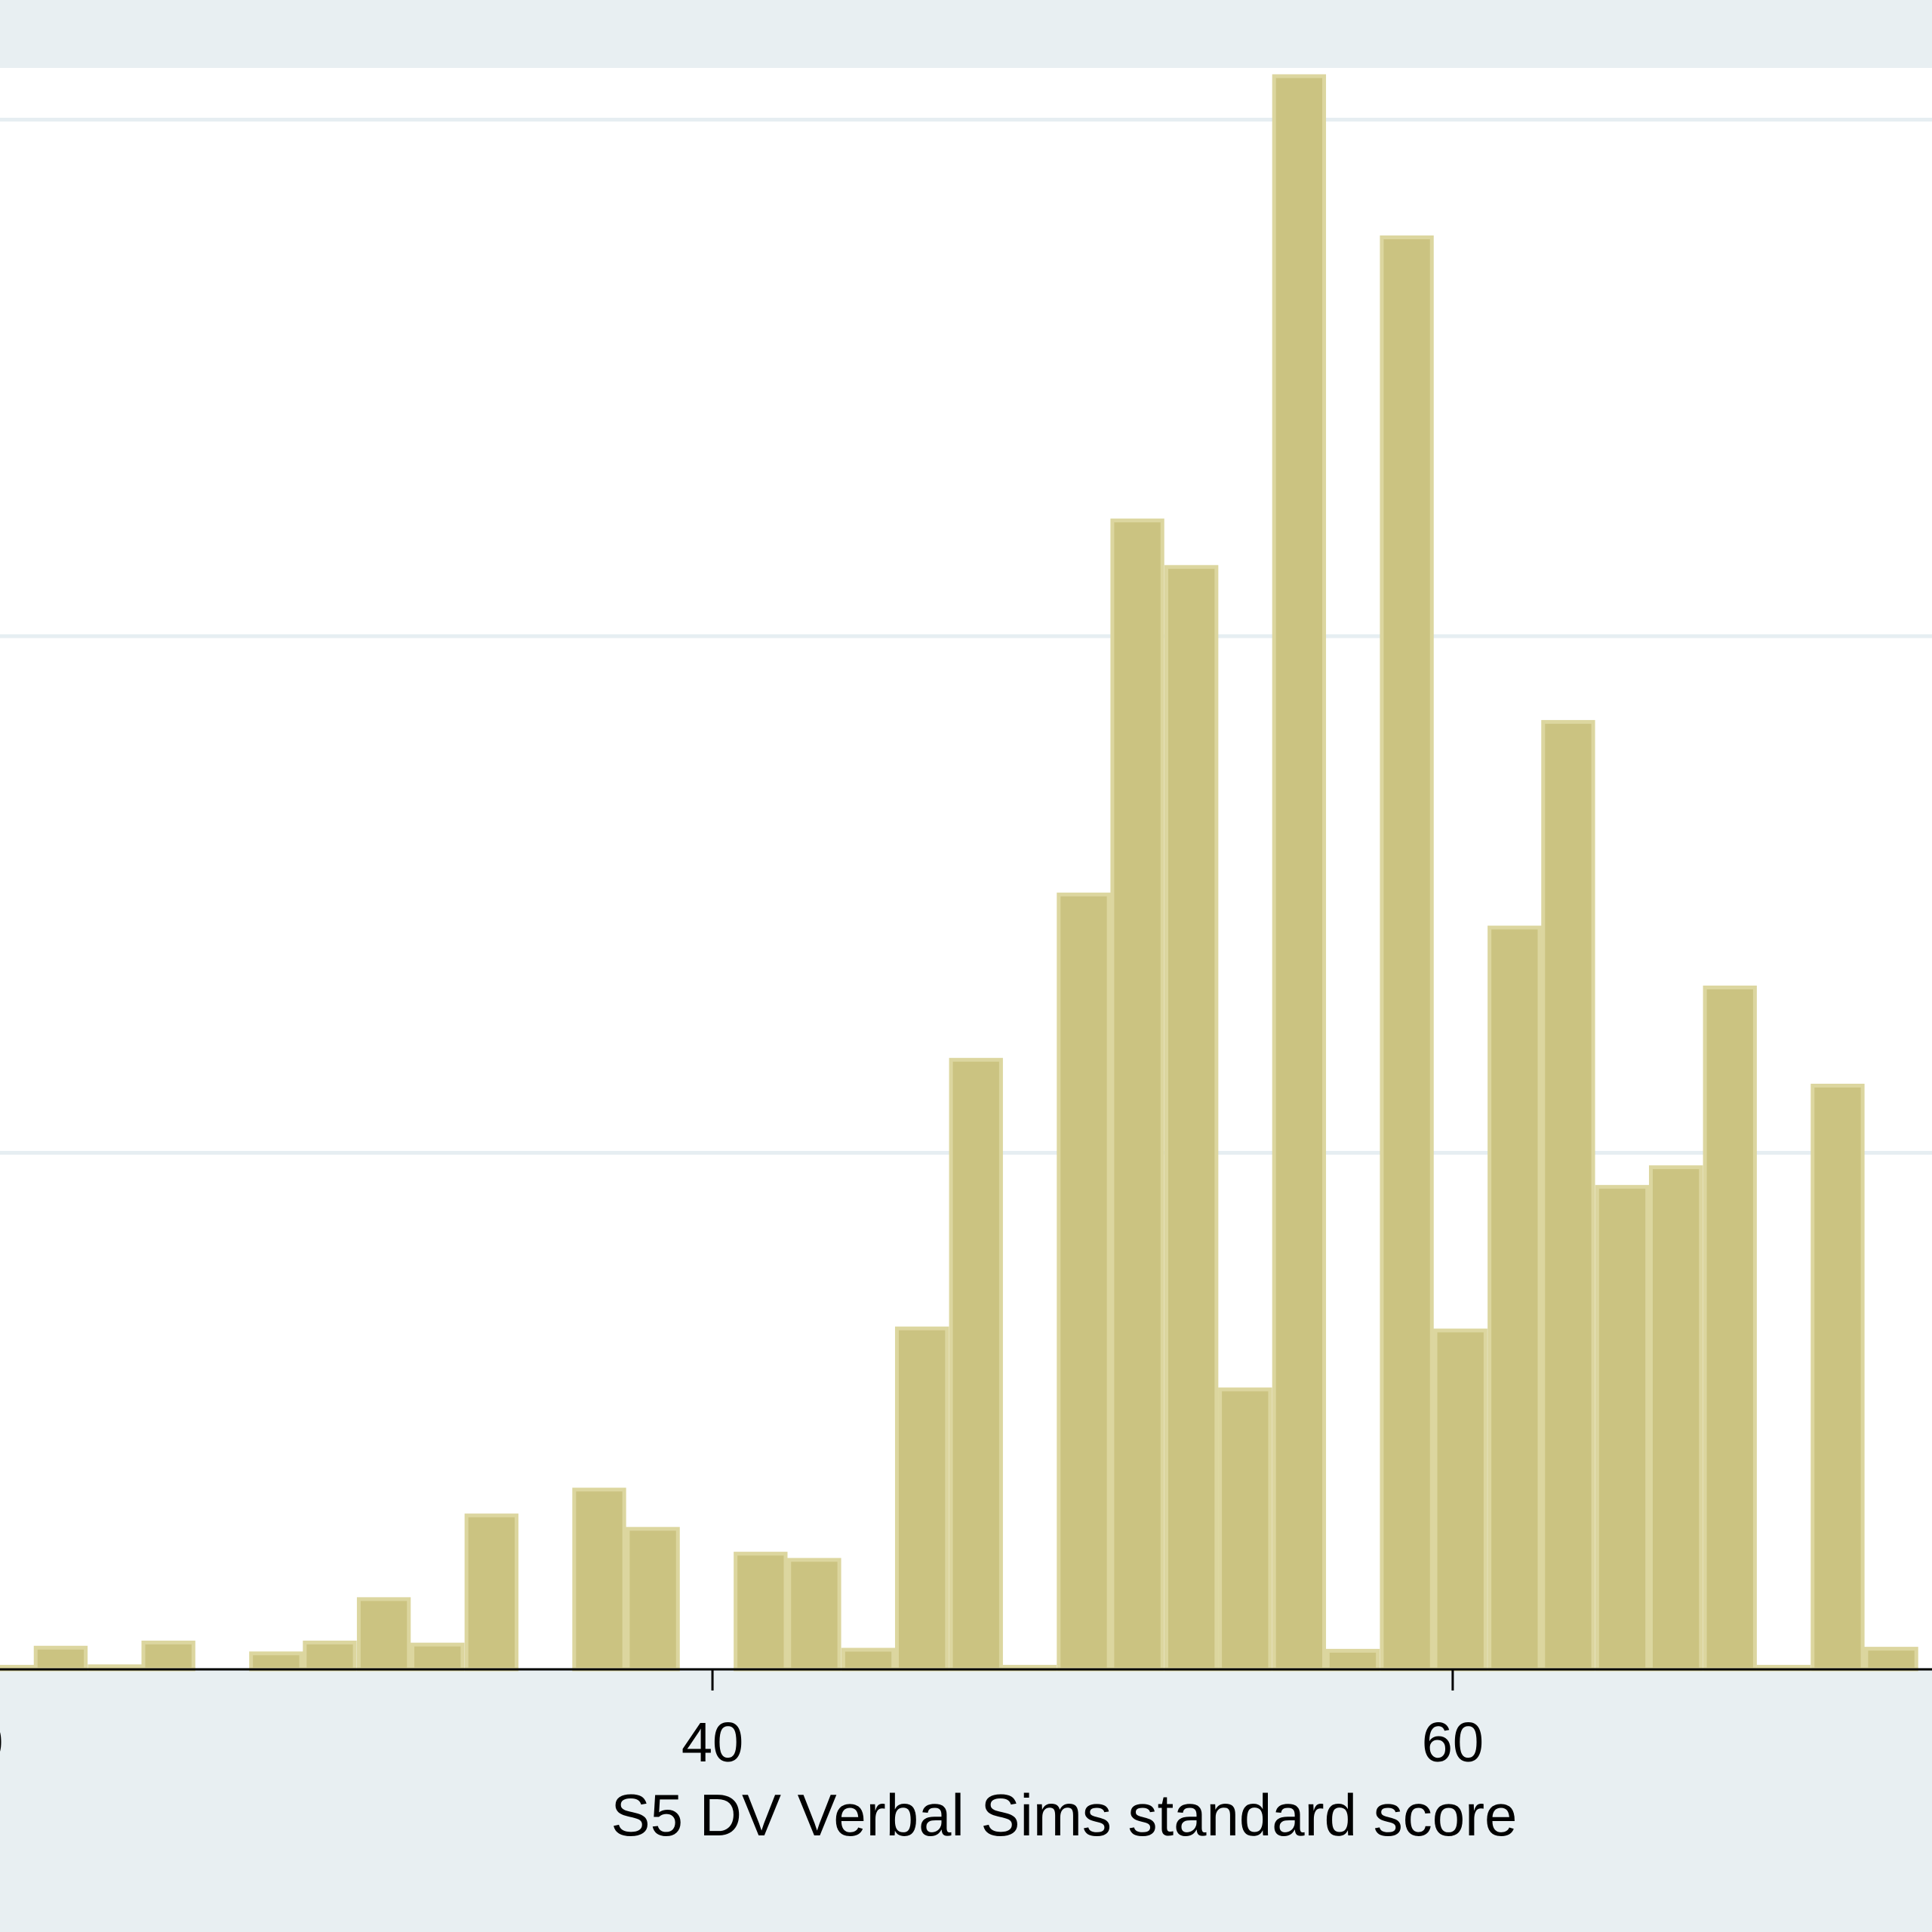  Describe the element at coordinates (1, 1742) in the screenshot. I see `x-tick-label: 20` at that location.